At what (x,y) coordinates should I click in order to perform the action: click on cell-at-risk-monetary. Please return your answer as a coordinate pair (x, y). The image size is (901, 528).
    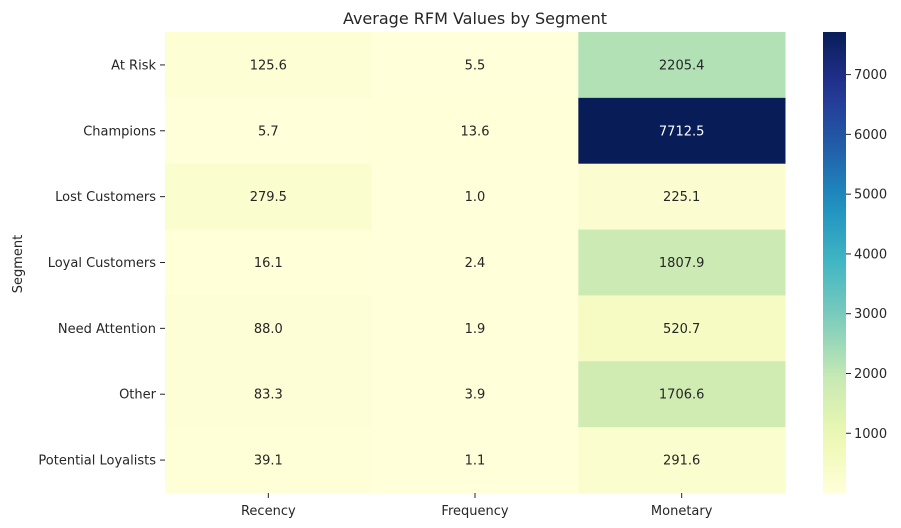
    Looking at the image, I should click on (682, 65).